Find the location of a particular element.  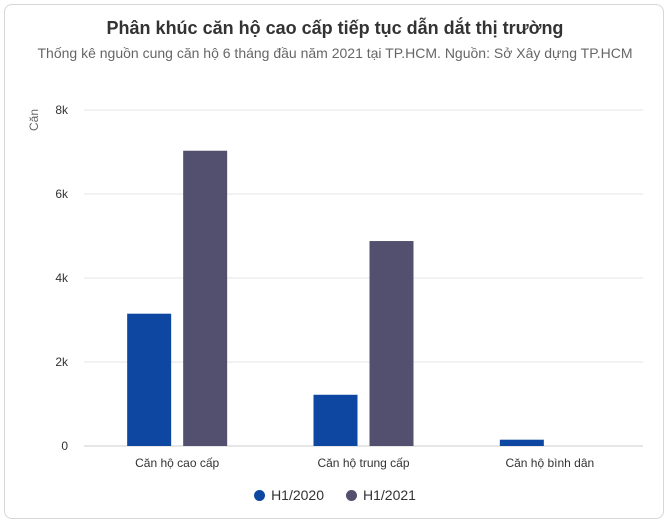

y-tick-label: 0 is located at coordinates (64, 446).